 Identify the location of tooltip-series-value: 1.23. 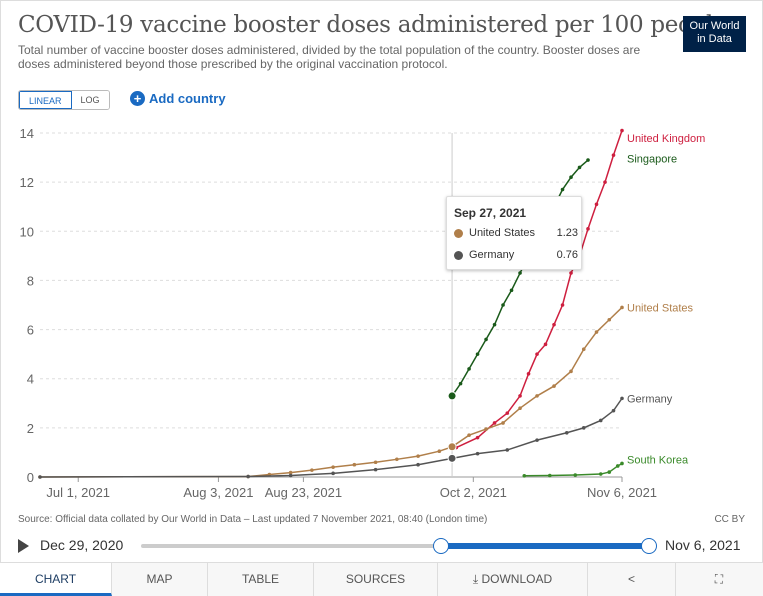
(567, 233).